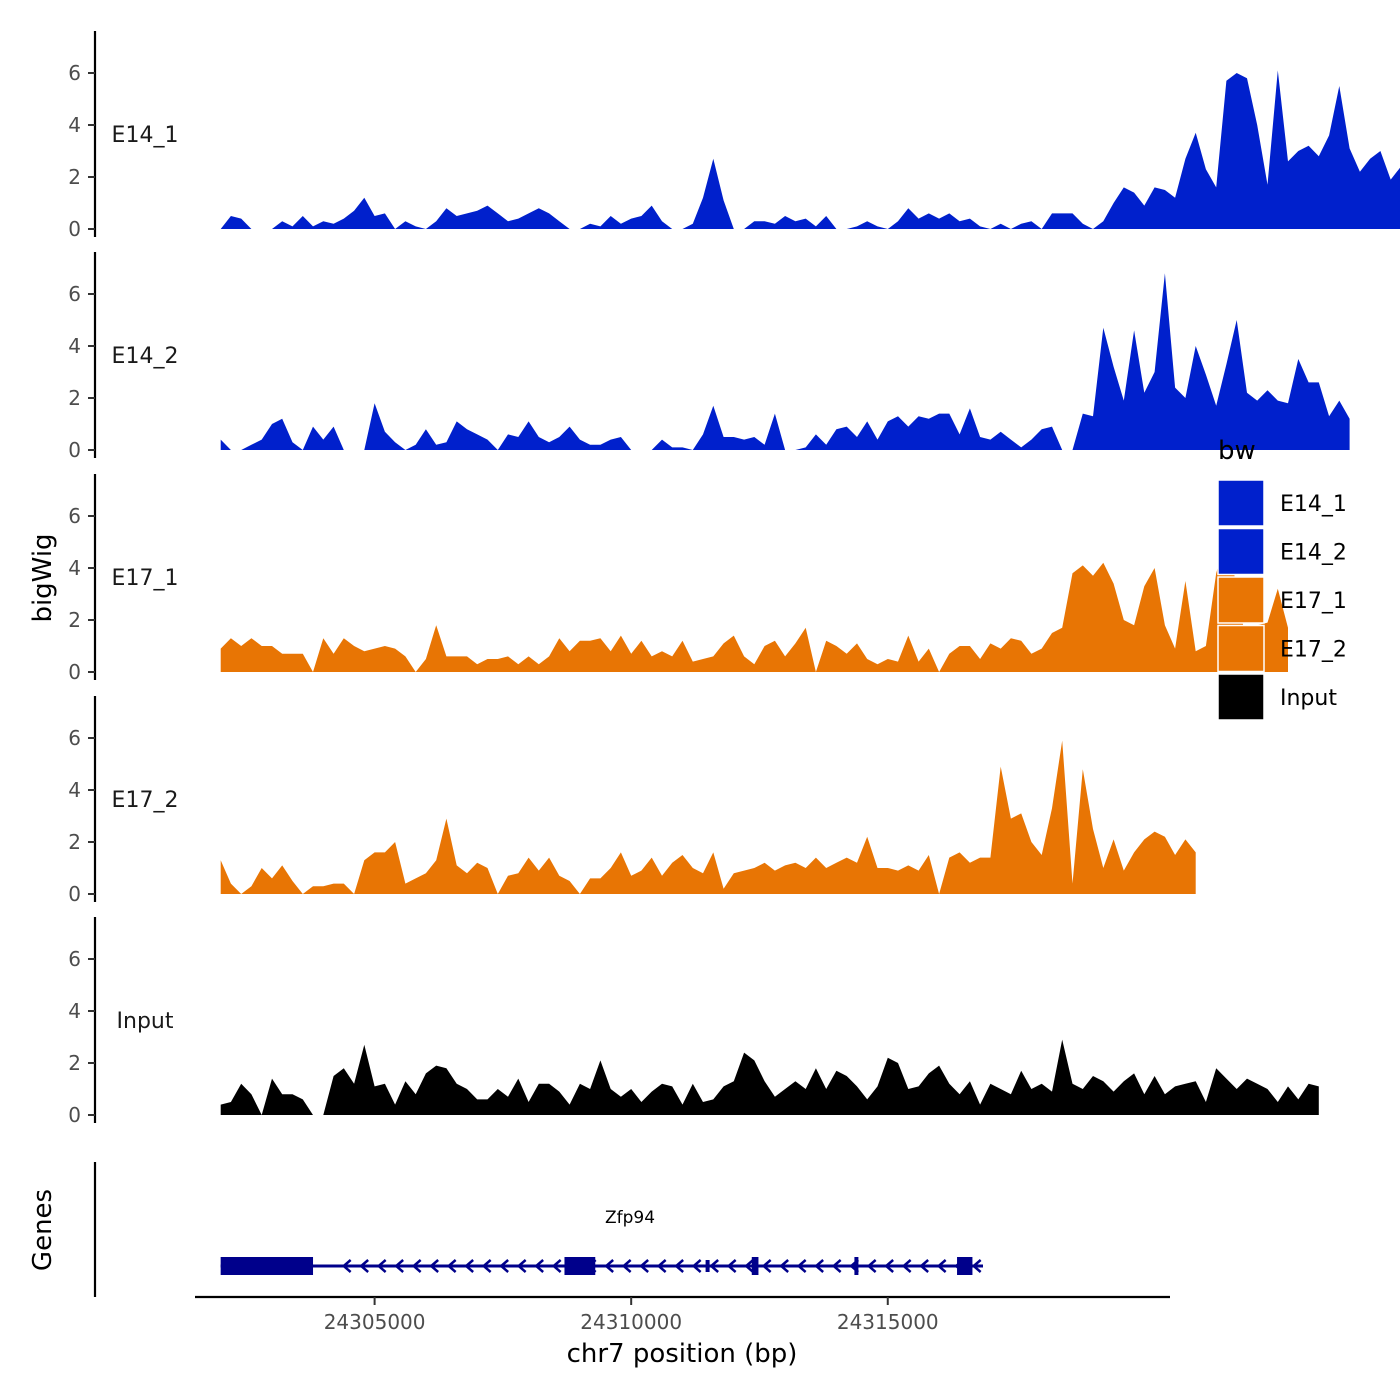  What do you see at coordinates (631, 1322) in the screenshot?
I see `x-tick-label: 24310000` at bounding box center [631, 1322].